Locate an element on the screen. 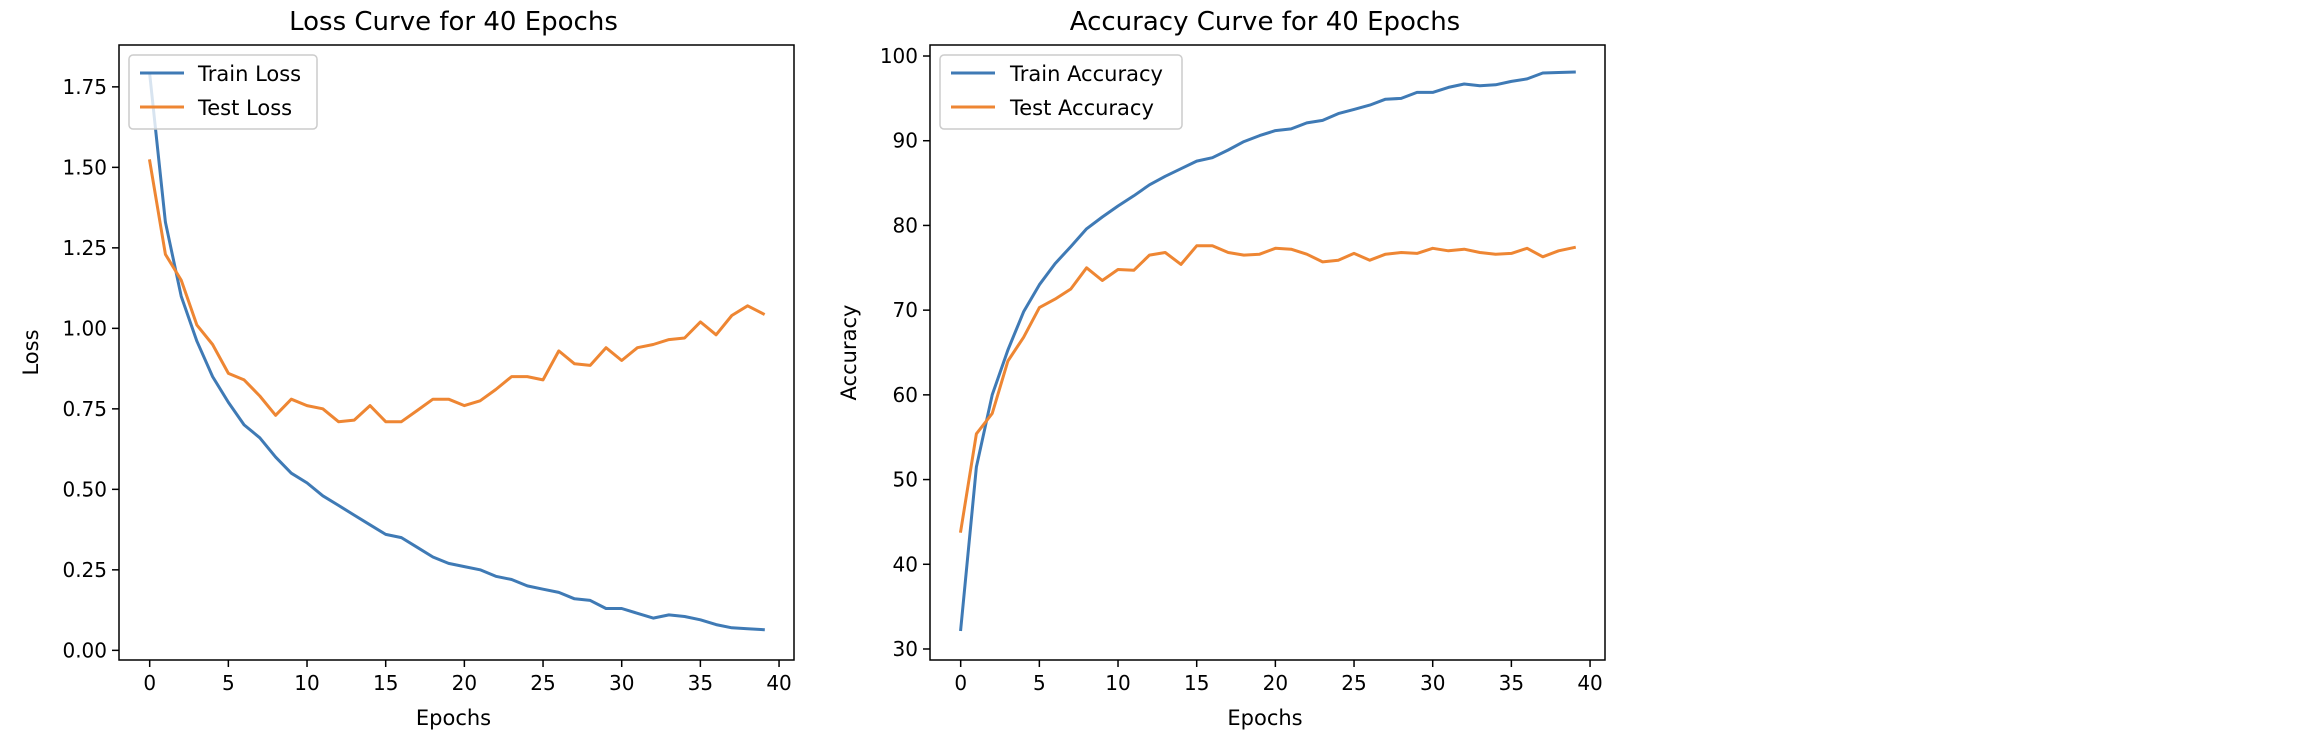 This screenshot has width=2324, height=756. y-axis-label: Loss is located at coordinates (31, 352).